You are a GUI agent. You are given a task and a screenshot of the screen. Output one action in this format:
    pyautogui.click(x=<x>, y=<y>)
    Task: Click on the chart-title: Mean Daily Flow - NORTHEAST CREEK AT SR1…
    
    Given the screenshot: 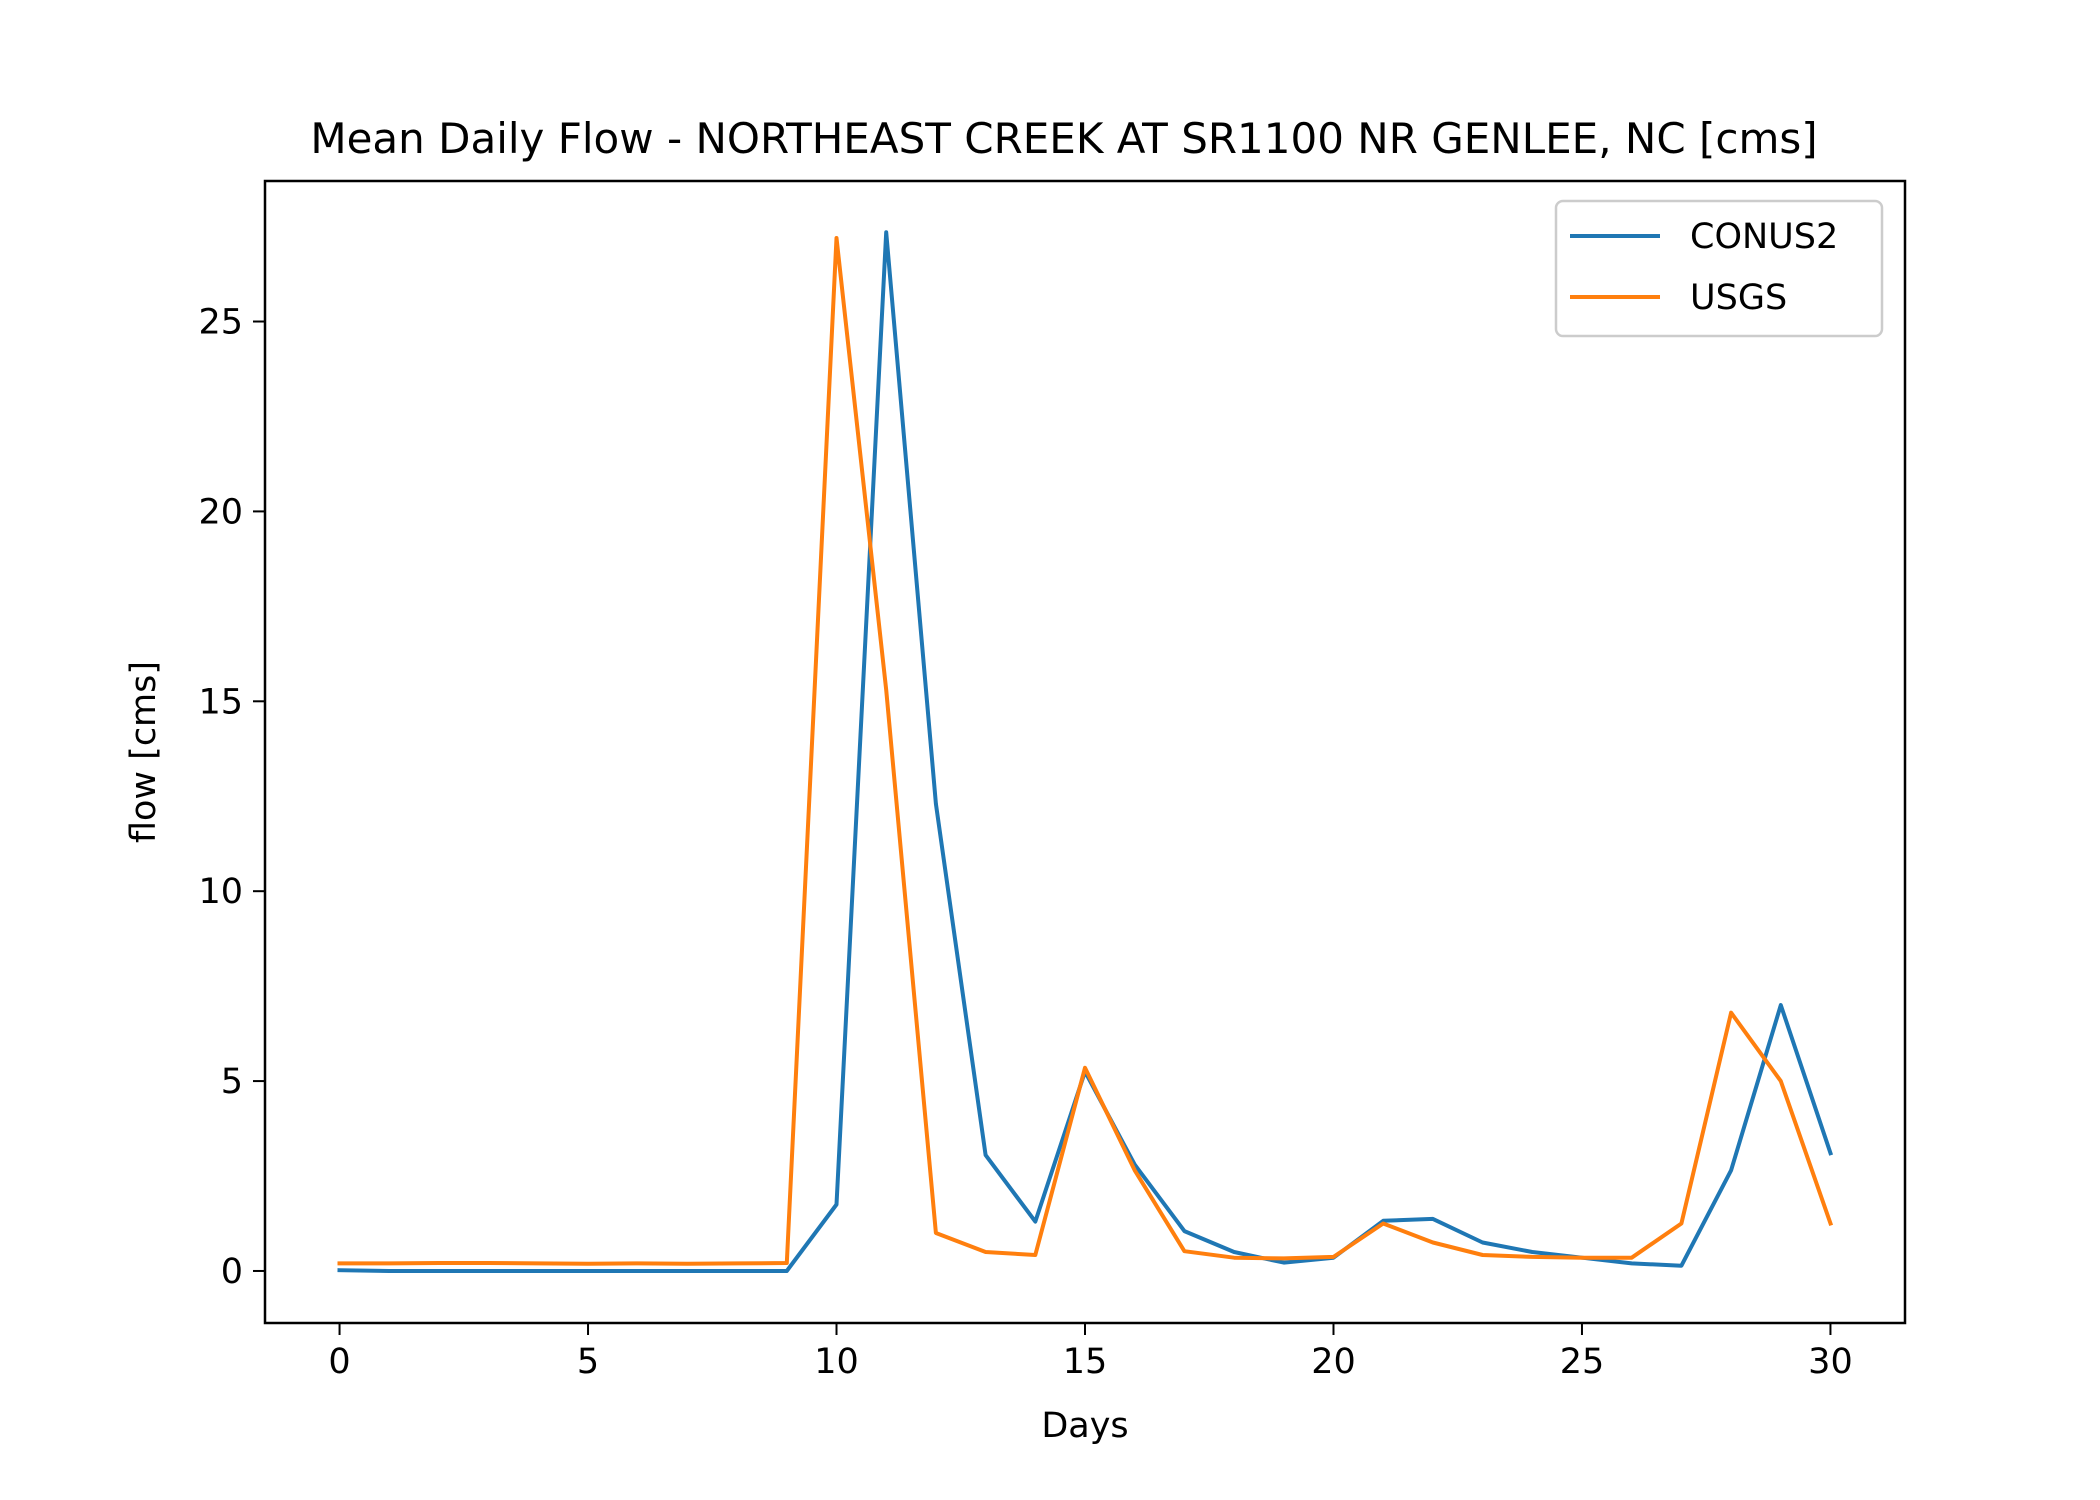 What is the action you would take?
    pyautogui.click(x=1063, y=138)
    